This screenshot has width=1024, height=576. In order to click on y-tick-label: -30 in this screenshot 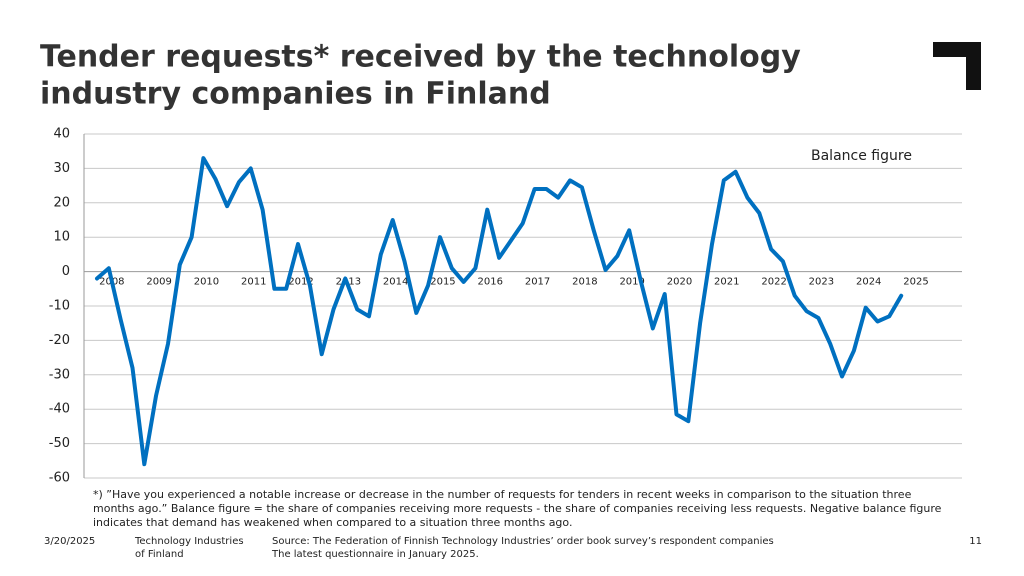, I will do `click(59, 374)`.